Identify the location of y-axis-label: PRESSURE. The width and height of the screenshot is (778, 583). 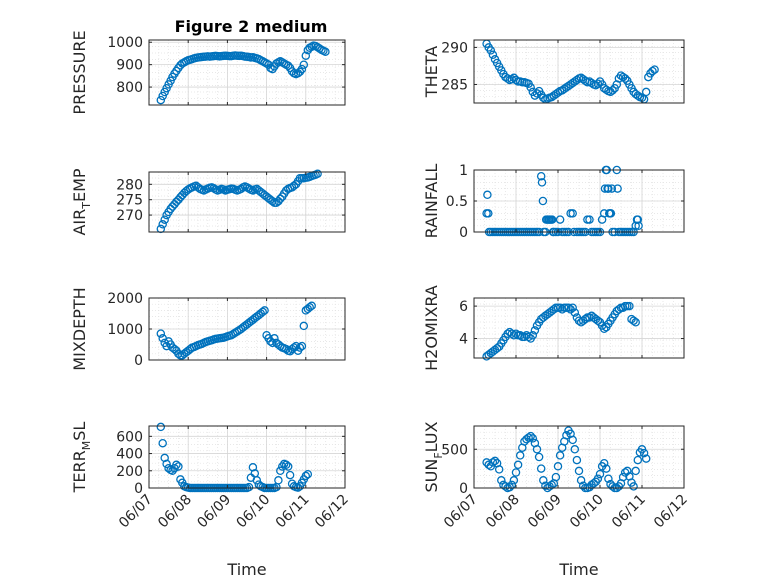
(79, 72).